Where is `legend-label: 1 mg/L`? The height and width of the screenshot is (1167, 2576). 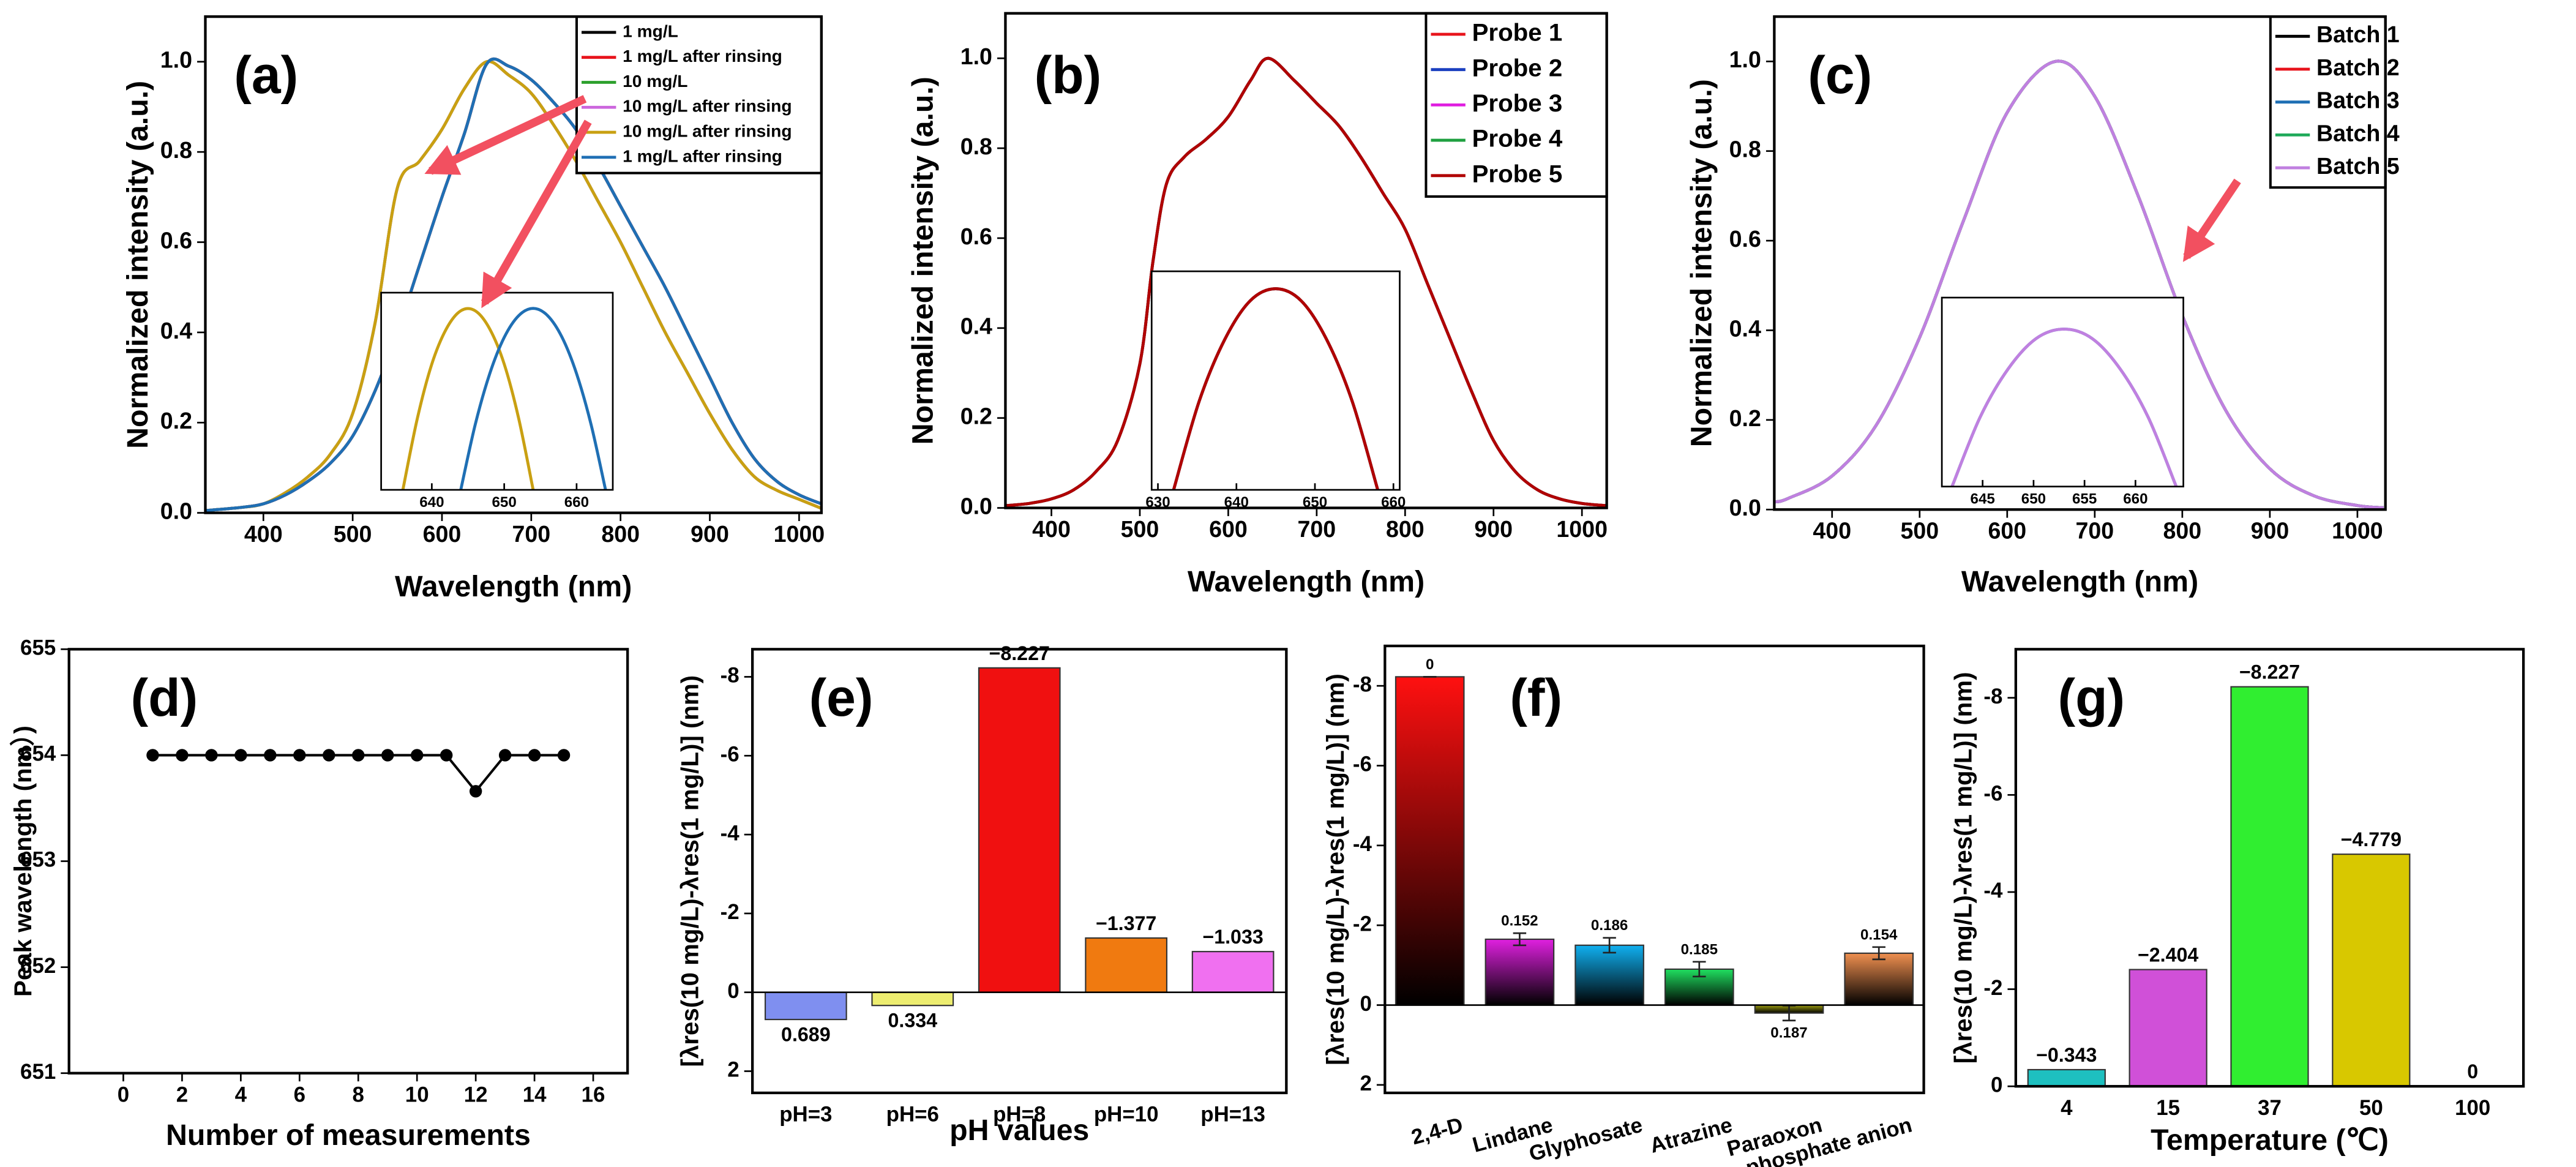
legend-label: 1 mg/L is located at coordinates (651, 31).